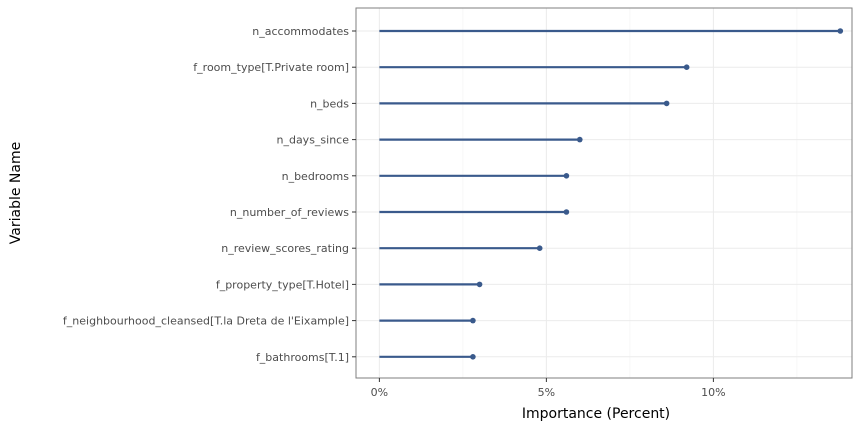 The width and height of the screenshot is (862, 430). Describe the element at coordinates (713, 392) in the screenshot. I see `x-tick-label: 10%` at that location.